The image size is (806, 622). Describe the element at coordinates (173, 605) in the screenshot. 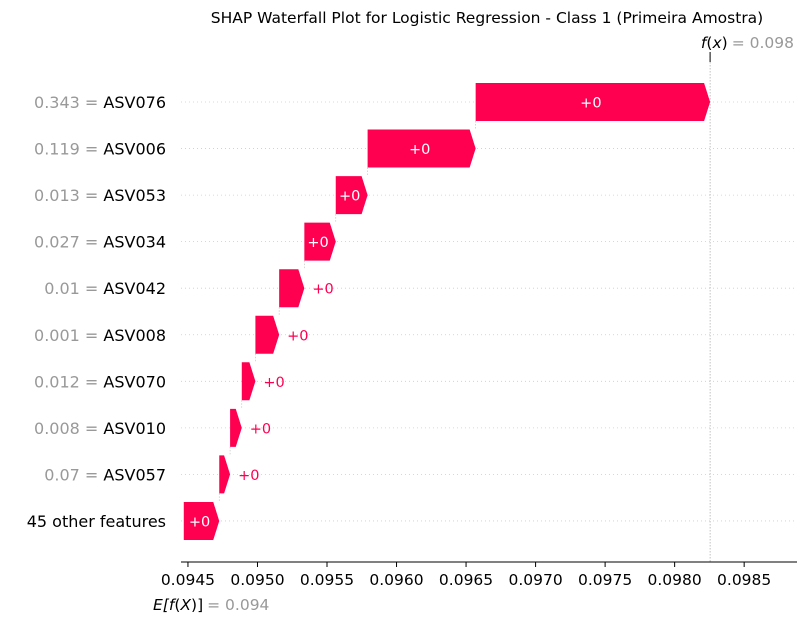

I see `ex-fn: f` at that location.